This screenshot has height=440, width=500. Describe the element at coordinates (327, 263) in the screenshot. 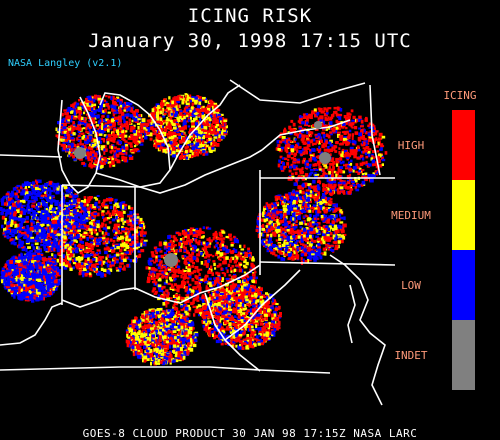

I see `state-line-pa-md` at that location.